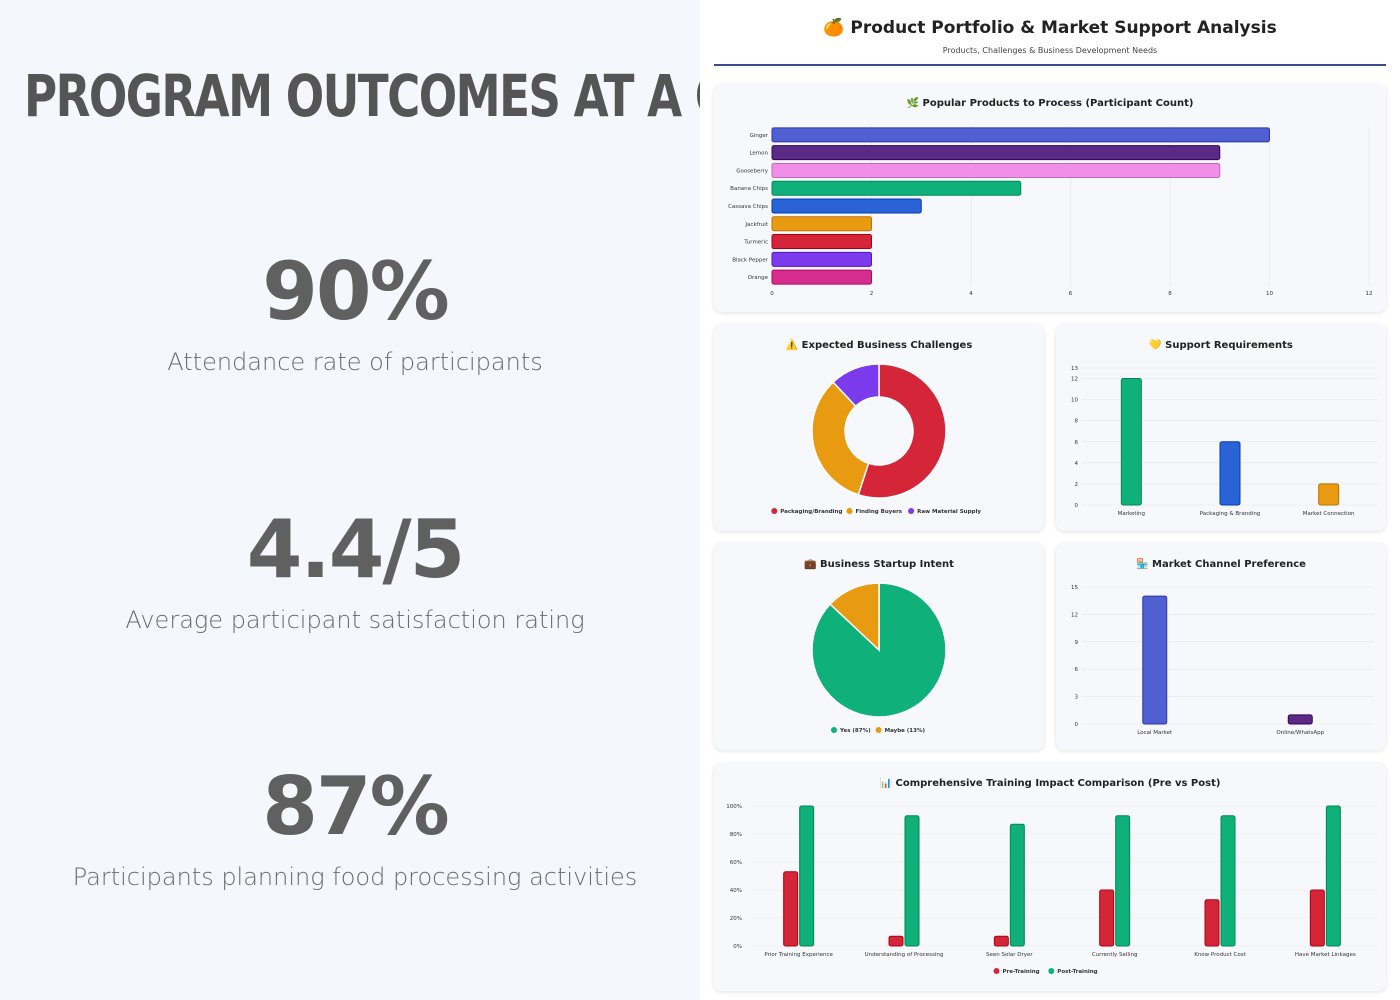 The width and height of the screenshot is (1400, 1000). Describe the element at coordinates (1220, 955) in the screenshot. I see `x-tick-label: Know Product Cost` at that location.